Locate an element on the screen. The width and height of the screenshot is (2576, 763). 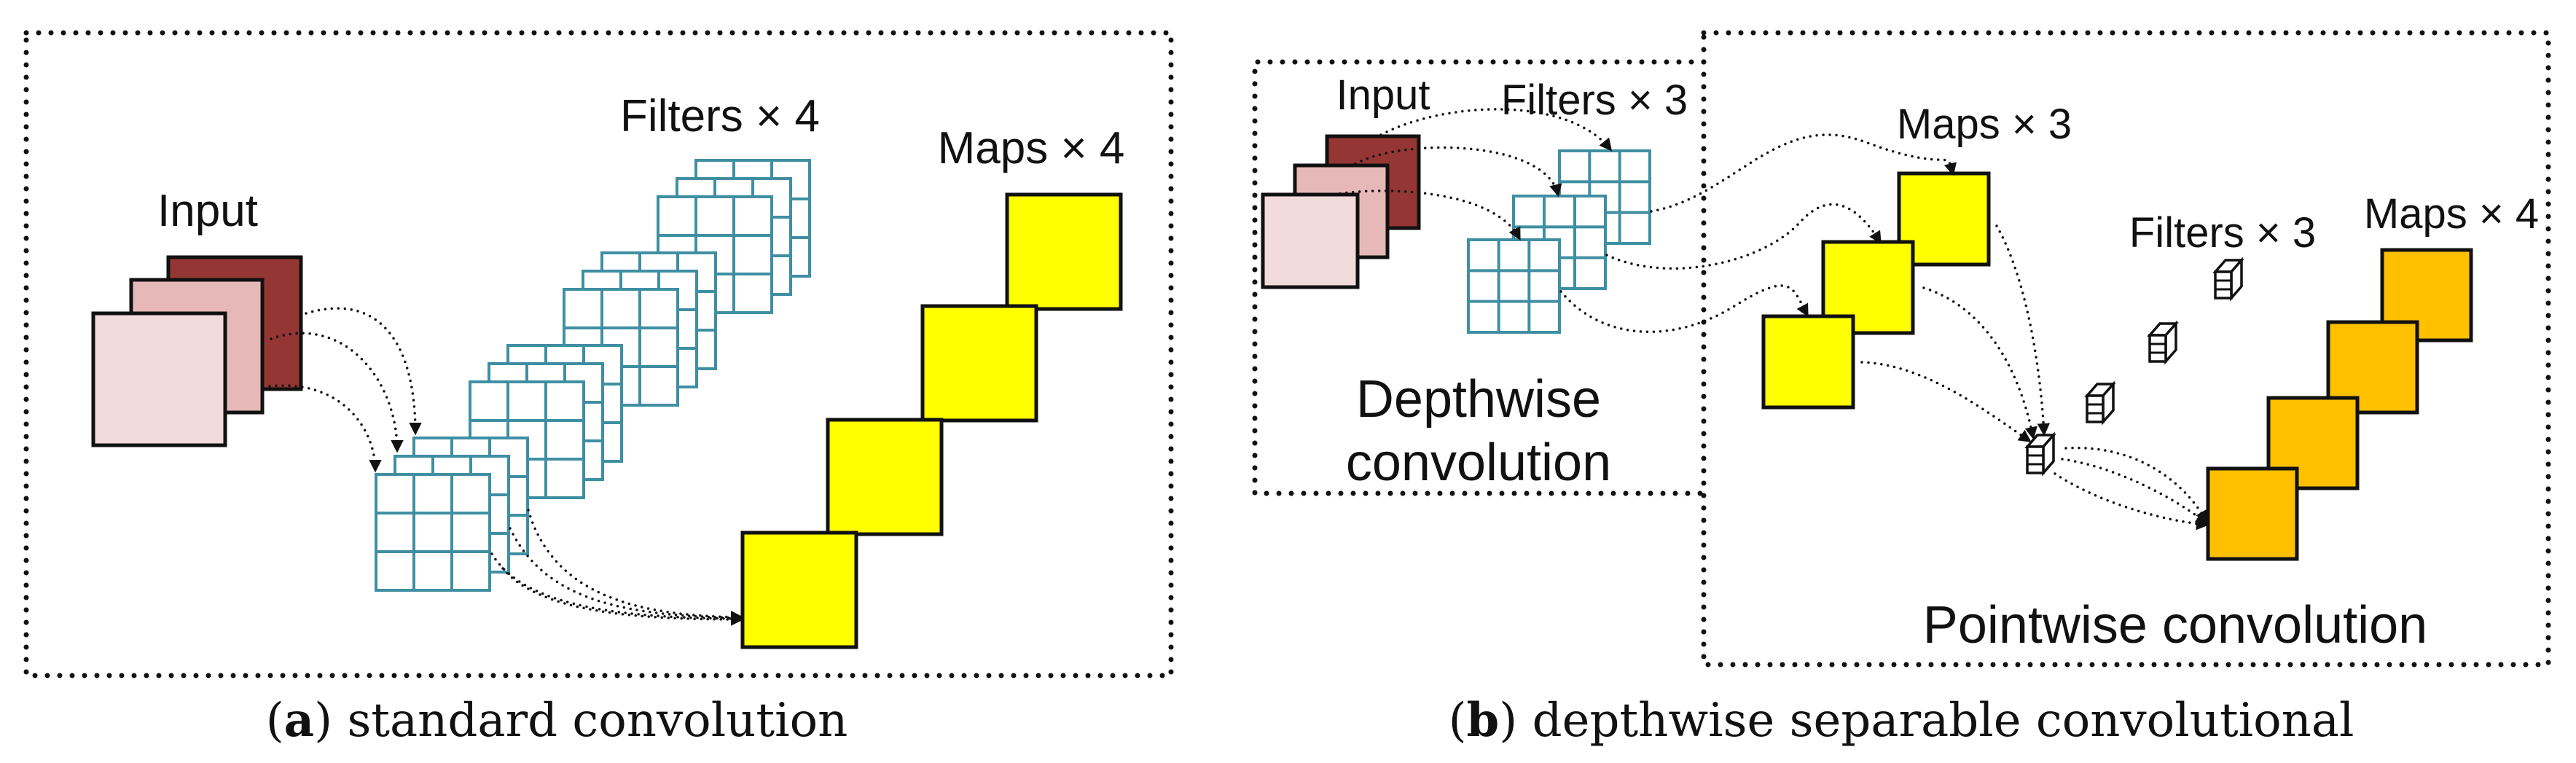
depthwise-box is located at coordinates (1479, 277).